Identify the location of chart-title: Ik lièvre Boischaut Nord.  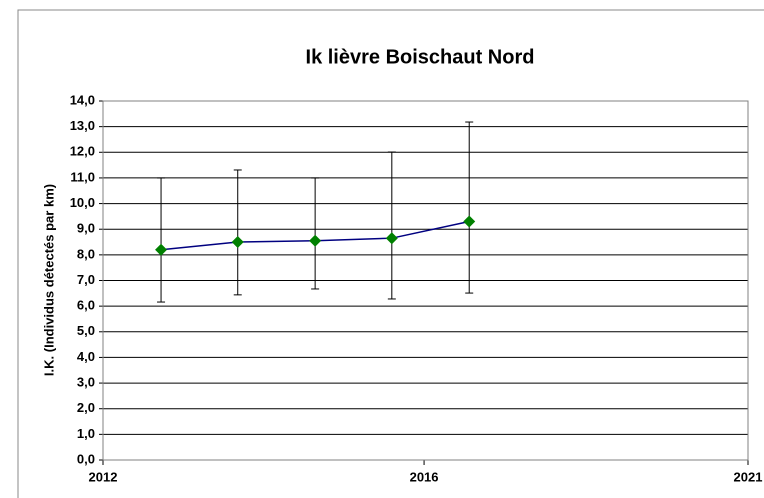
(420, 57).